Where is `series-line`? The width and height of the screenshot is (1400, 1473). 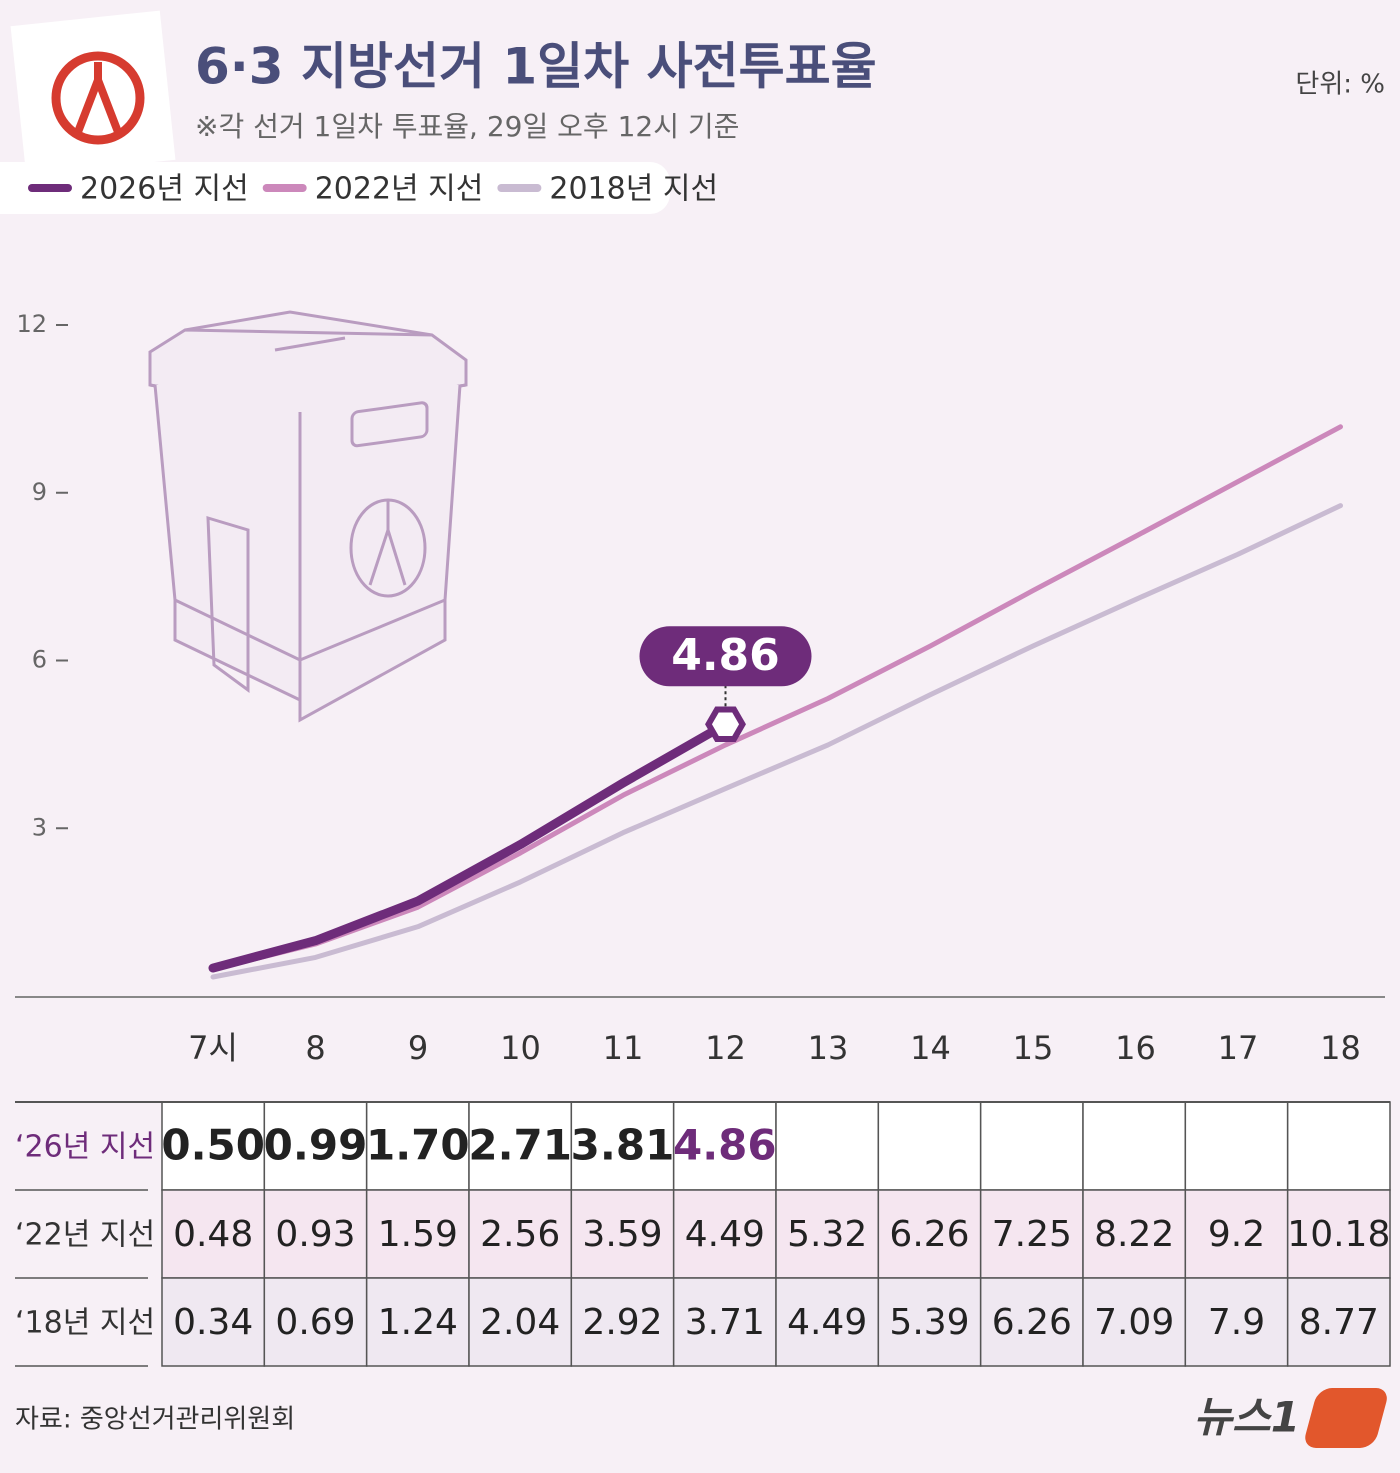 series-line is located at coordinates (469, 846).